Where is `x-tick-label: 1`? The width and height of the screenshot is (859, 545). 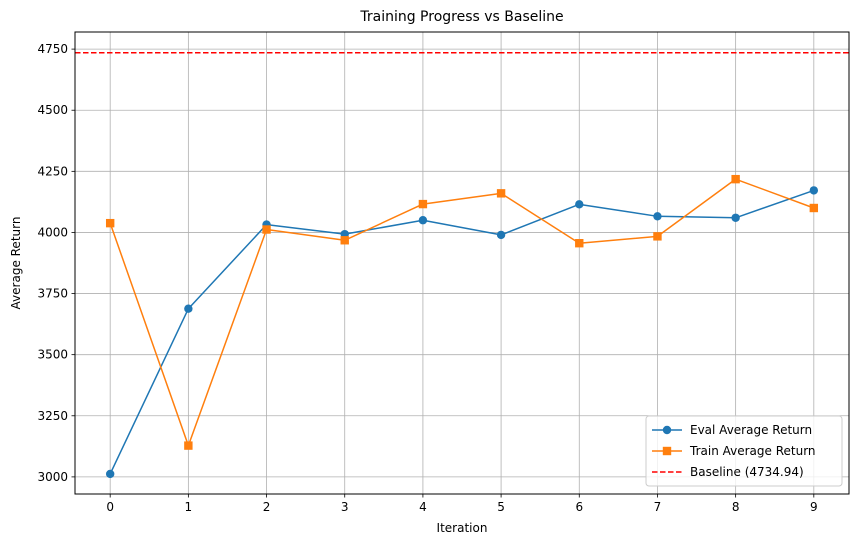 x-tick-label: 1 is located at coordinates (189, 507).